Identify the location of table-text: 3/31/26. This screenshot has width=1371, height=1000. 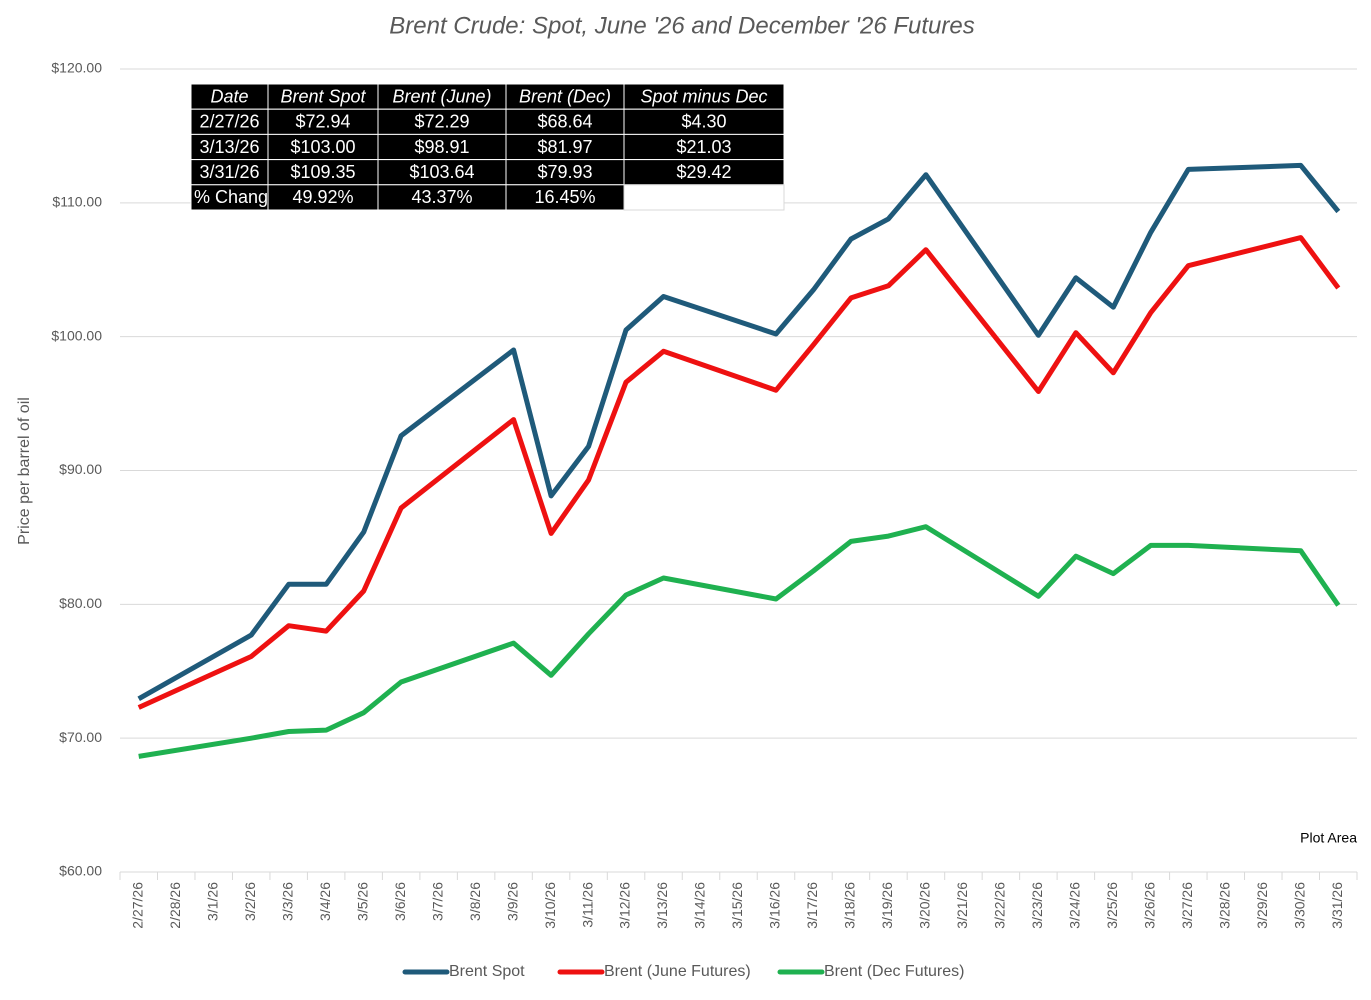
(229, 172).